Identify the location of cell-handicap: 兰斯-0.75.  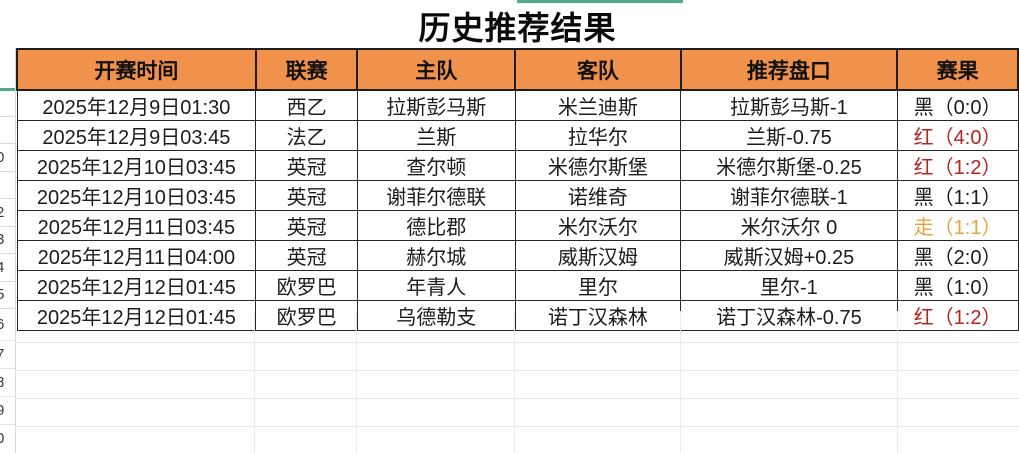
(789, 135).